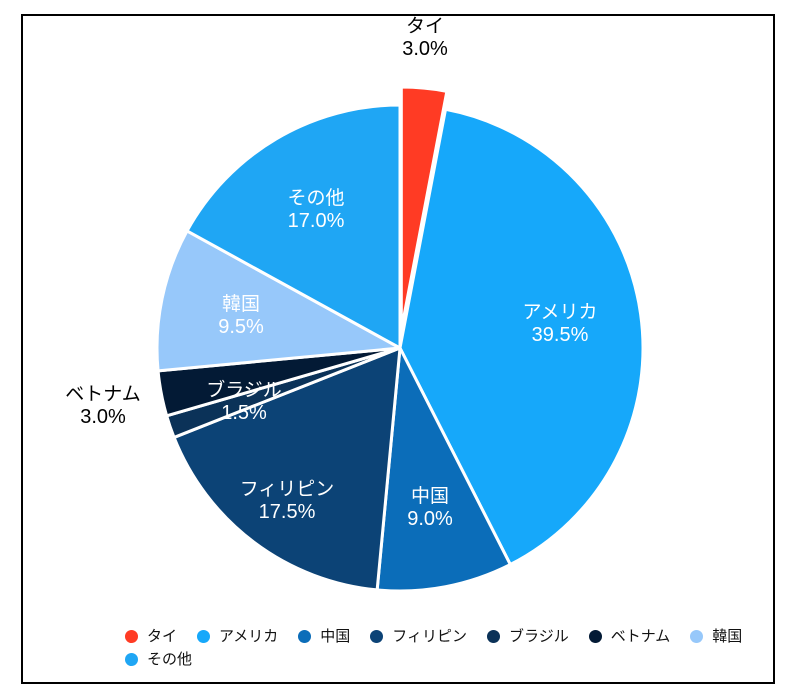  I want to click on legend-item-韓国: 韓国, so click(716, 636).